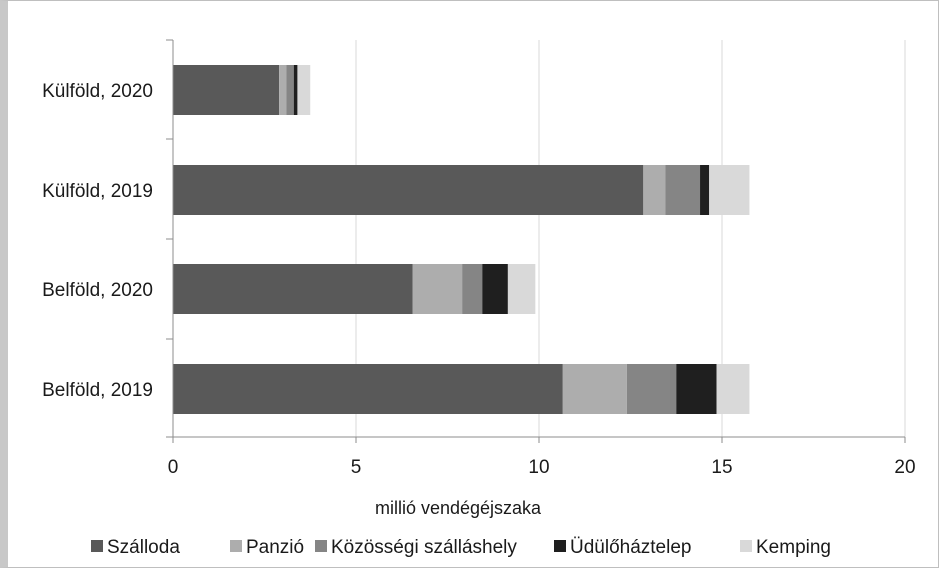 The width and height of the screenshot is (939, 572). Describe the element at coordinates (173, 467) in the screenshot. I see `x-tick-label: 0` at that location.